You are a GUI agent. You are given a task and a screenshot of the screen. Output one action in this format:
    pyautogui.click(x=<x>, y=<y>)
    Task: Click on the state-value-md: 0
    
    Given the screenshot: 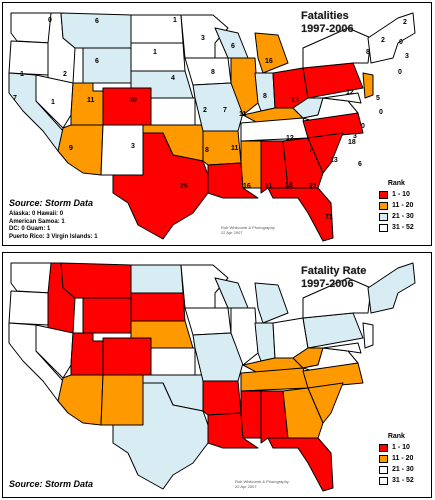 What is the action you would take?
    pyautogui.click(x=363, y=126)
    